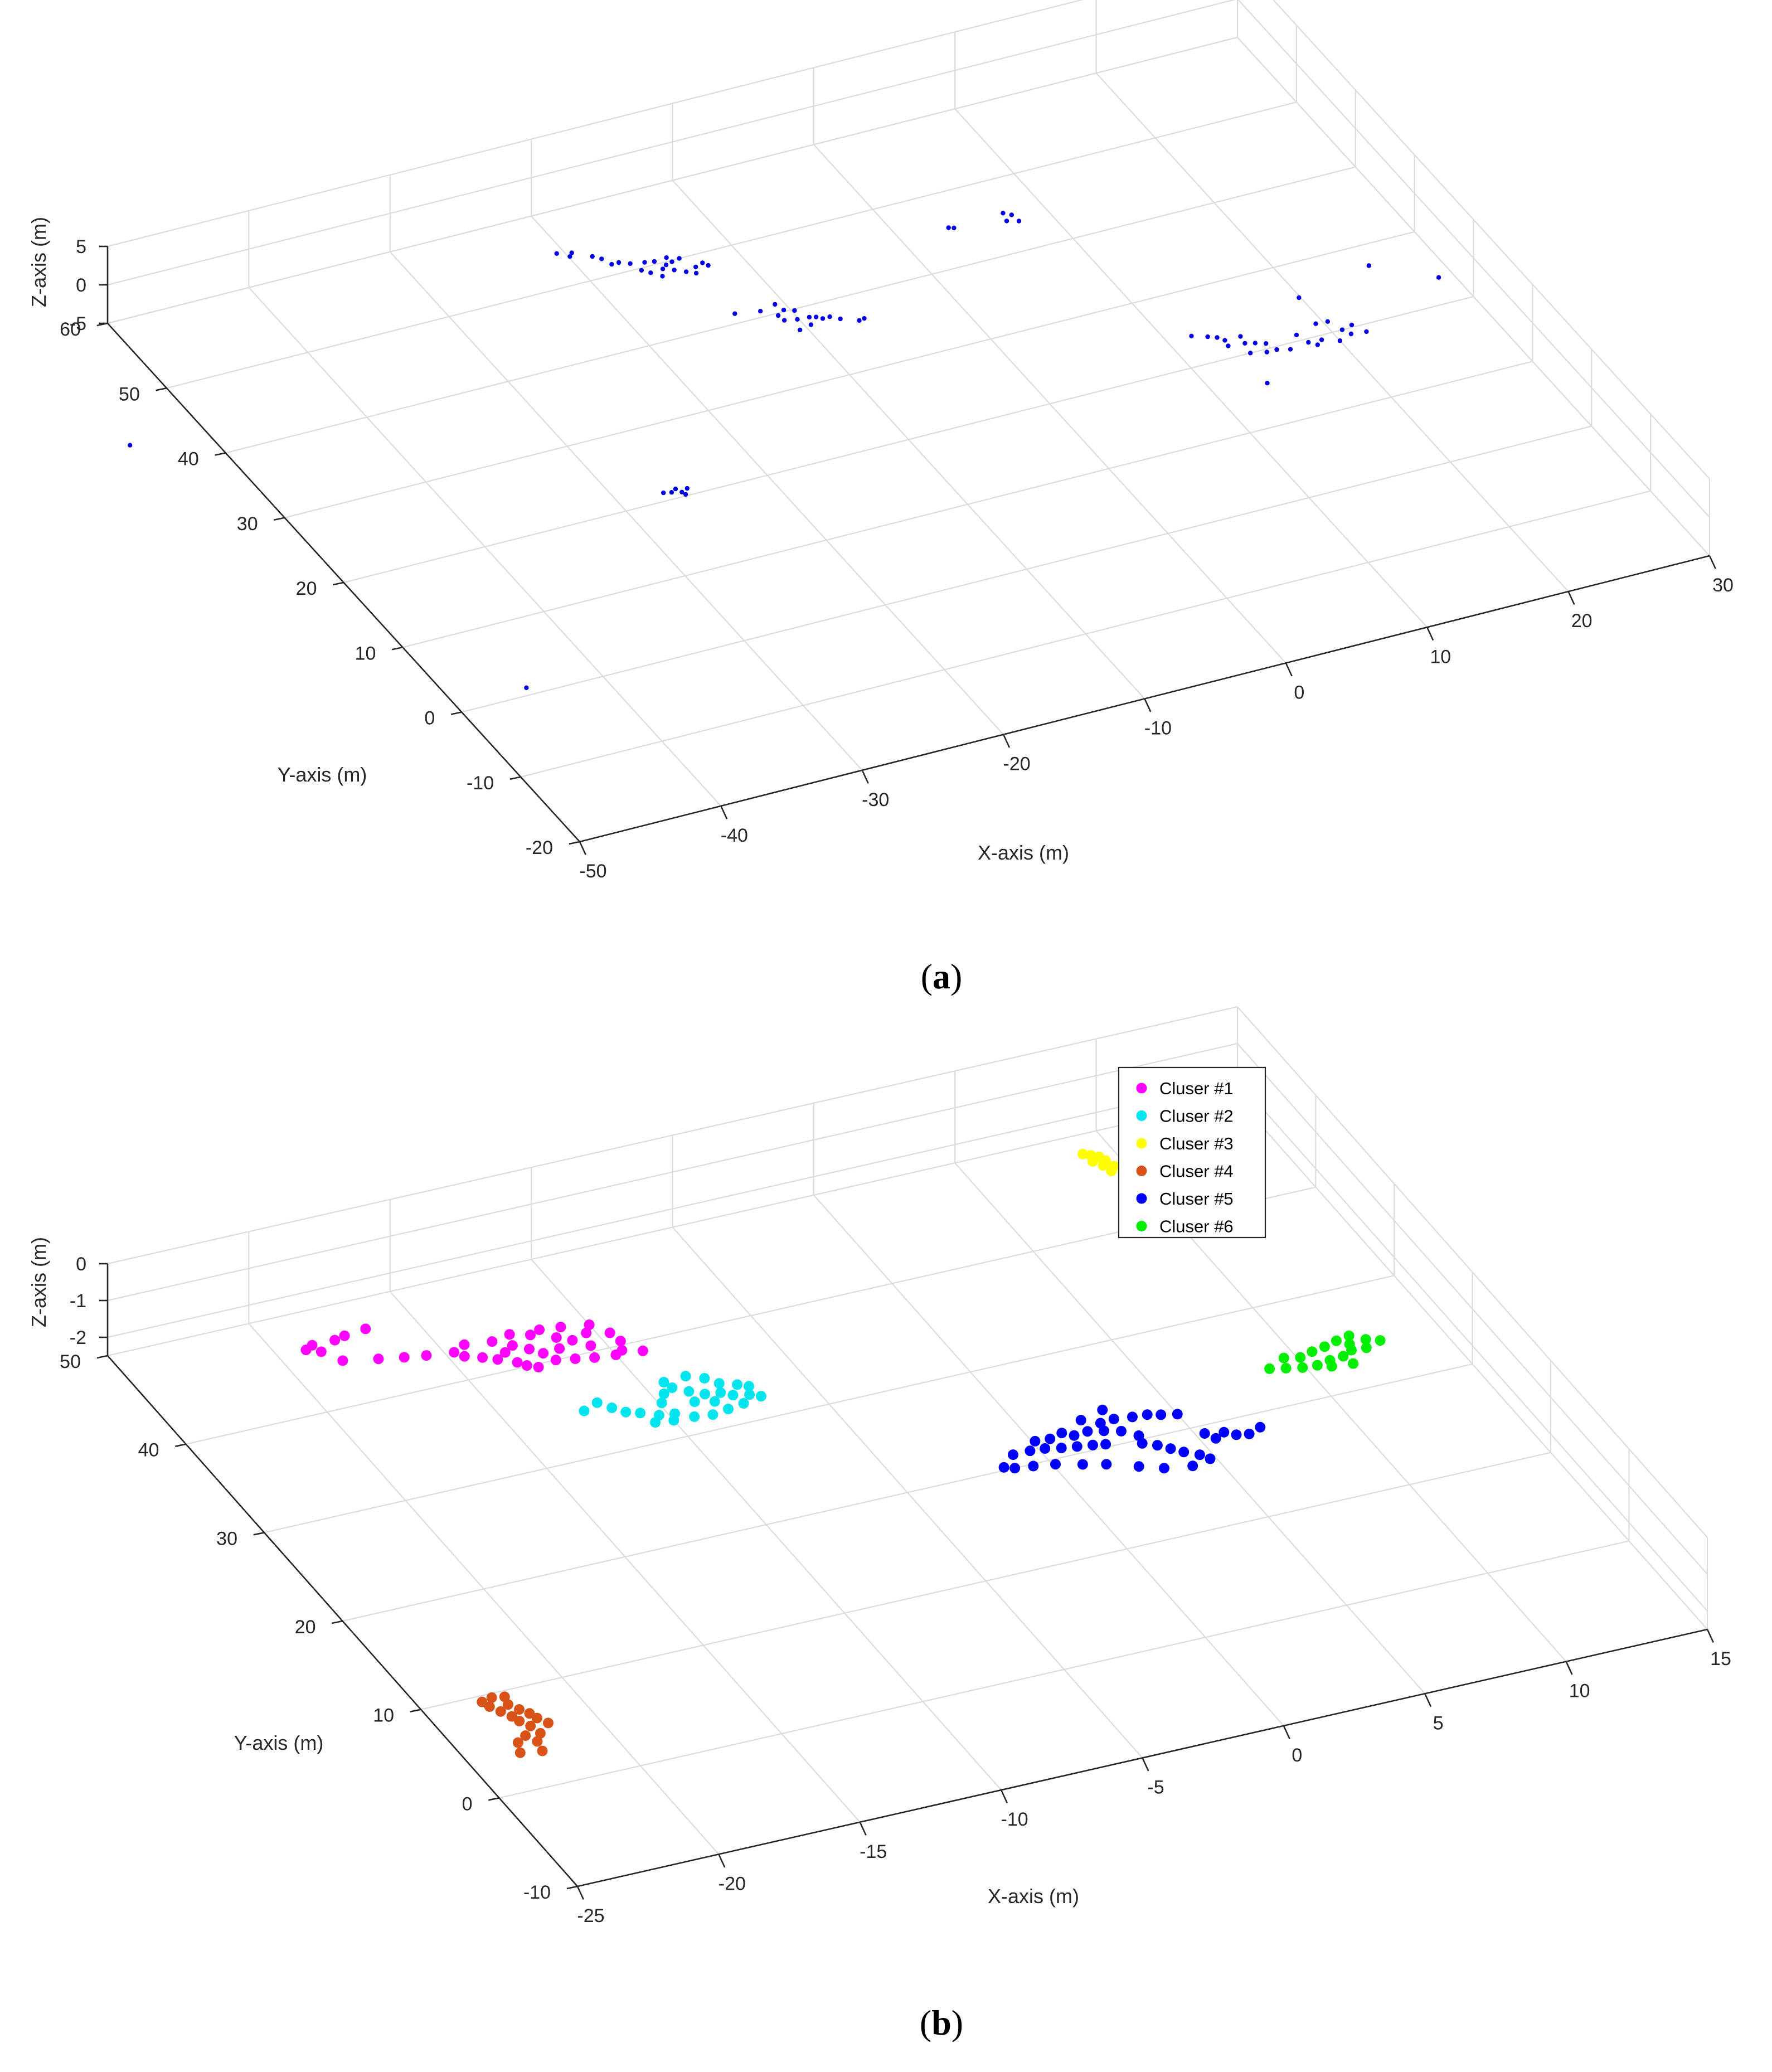  I want to click on legend-entry: Cluser #1, so click(1196, 1088).